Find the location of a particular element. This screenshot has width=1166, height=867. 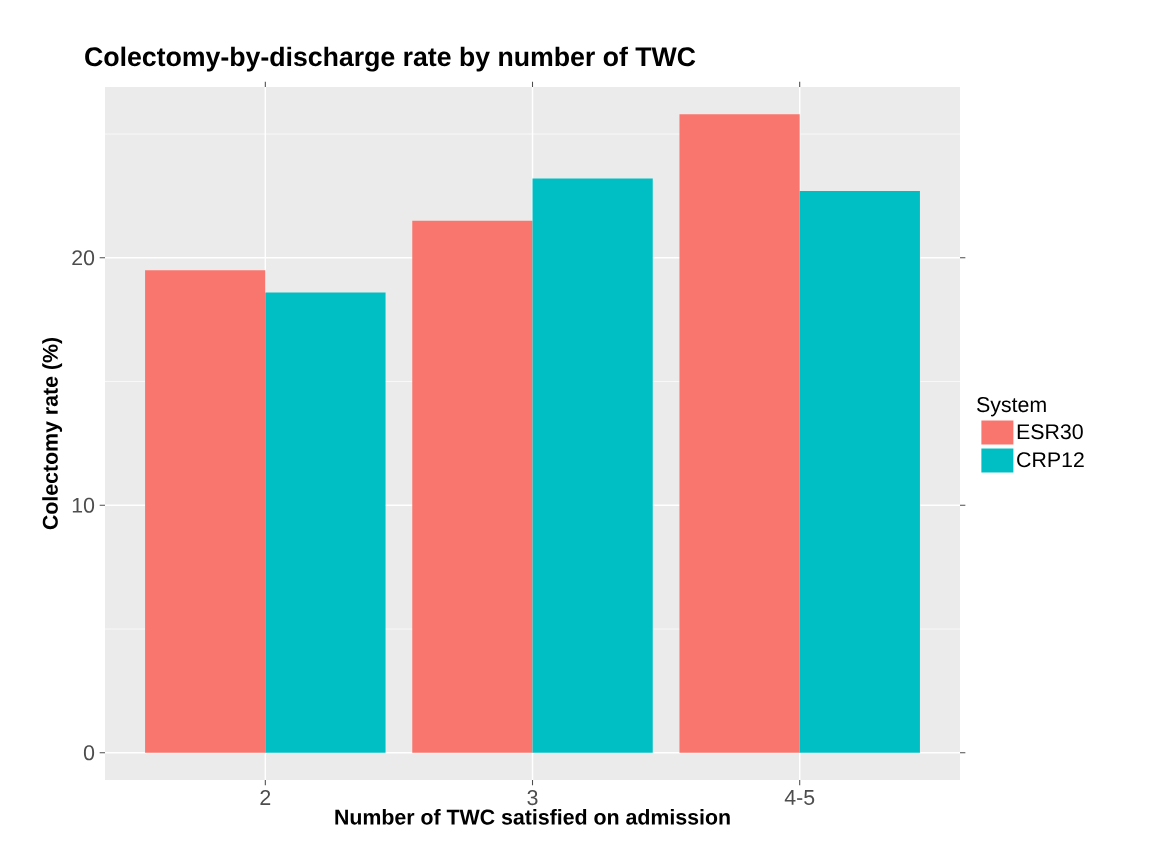

legend-label: ESR30 is located at coordinates (1050, 432).